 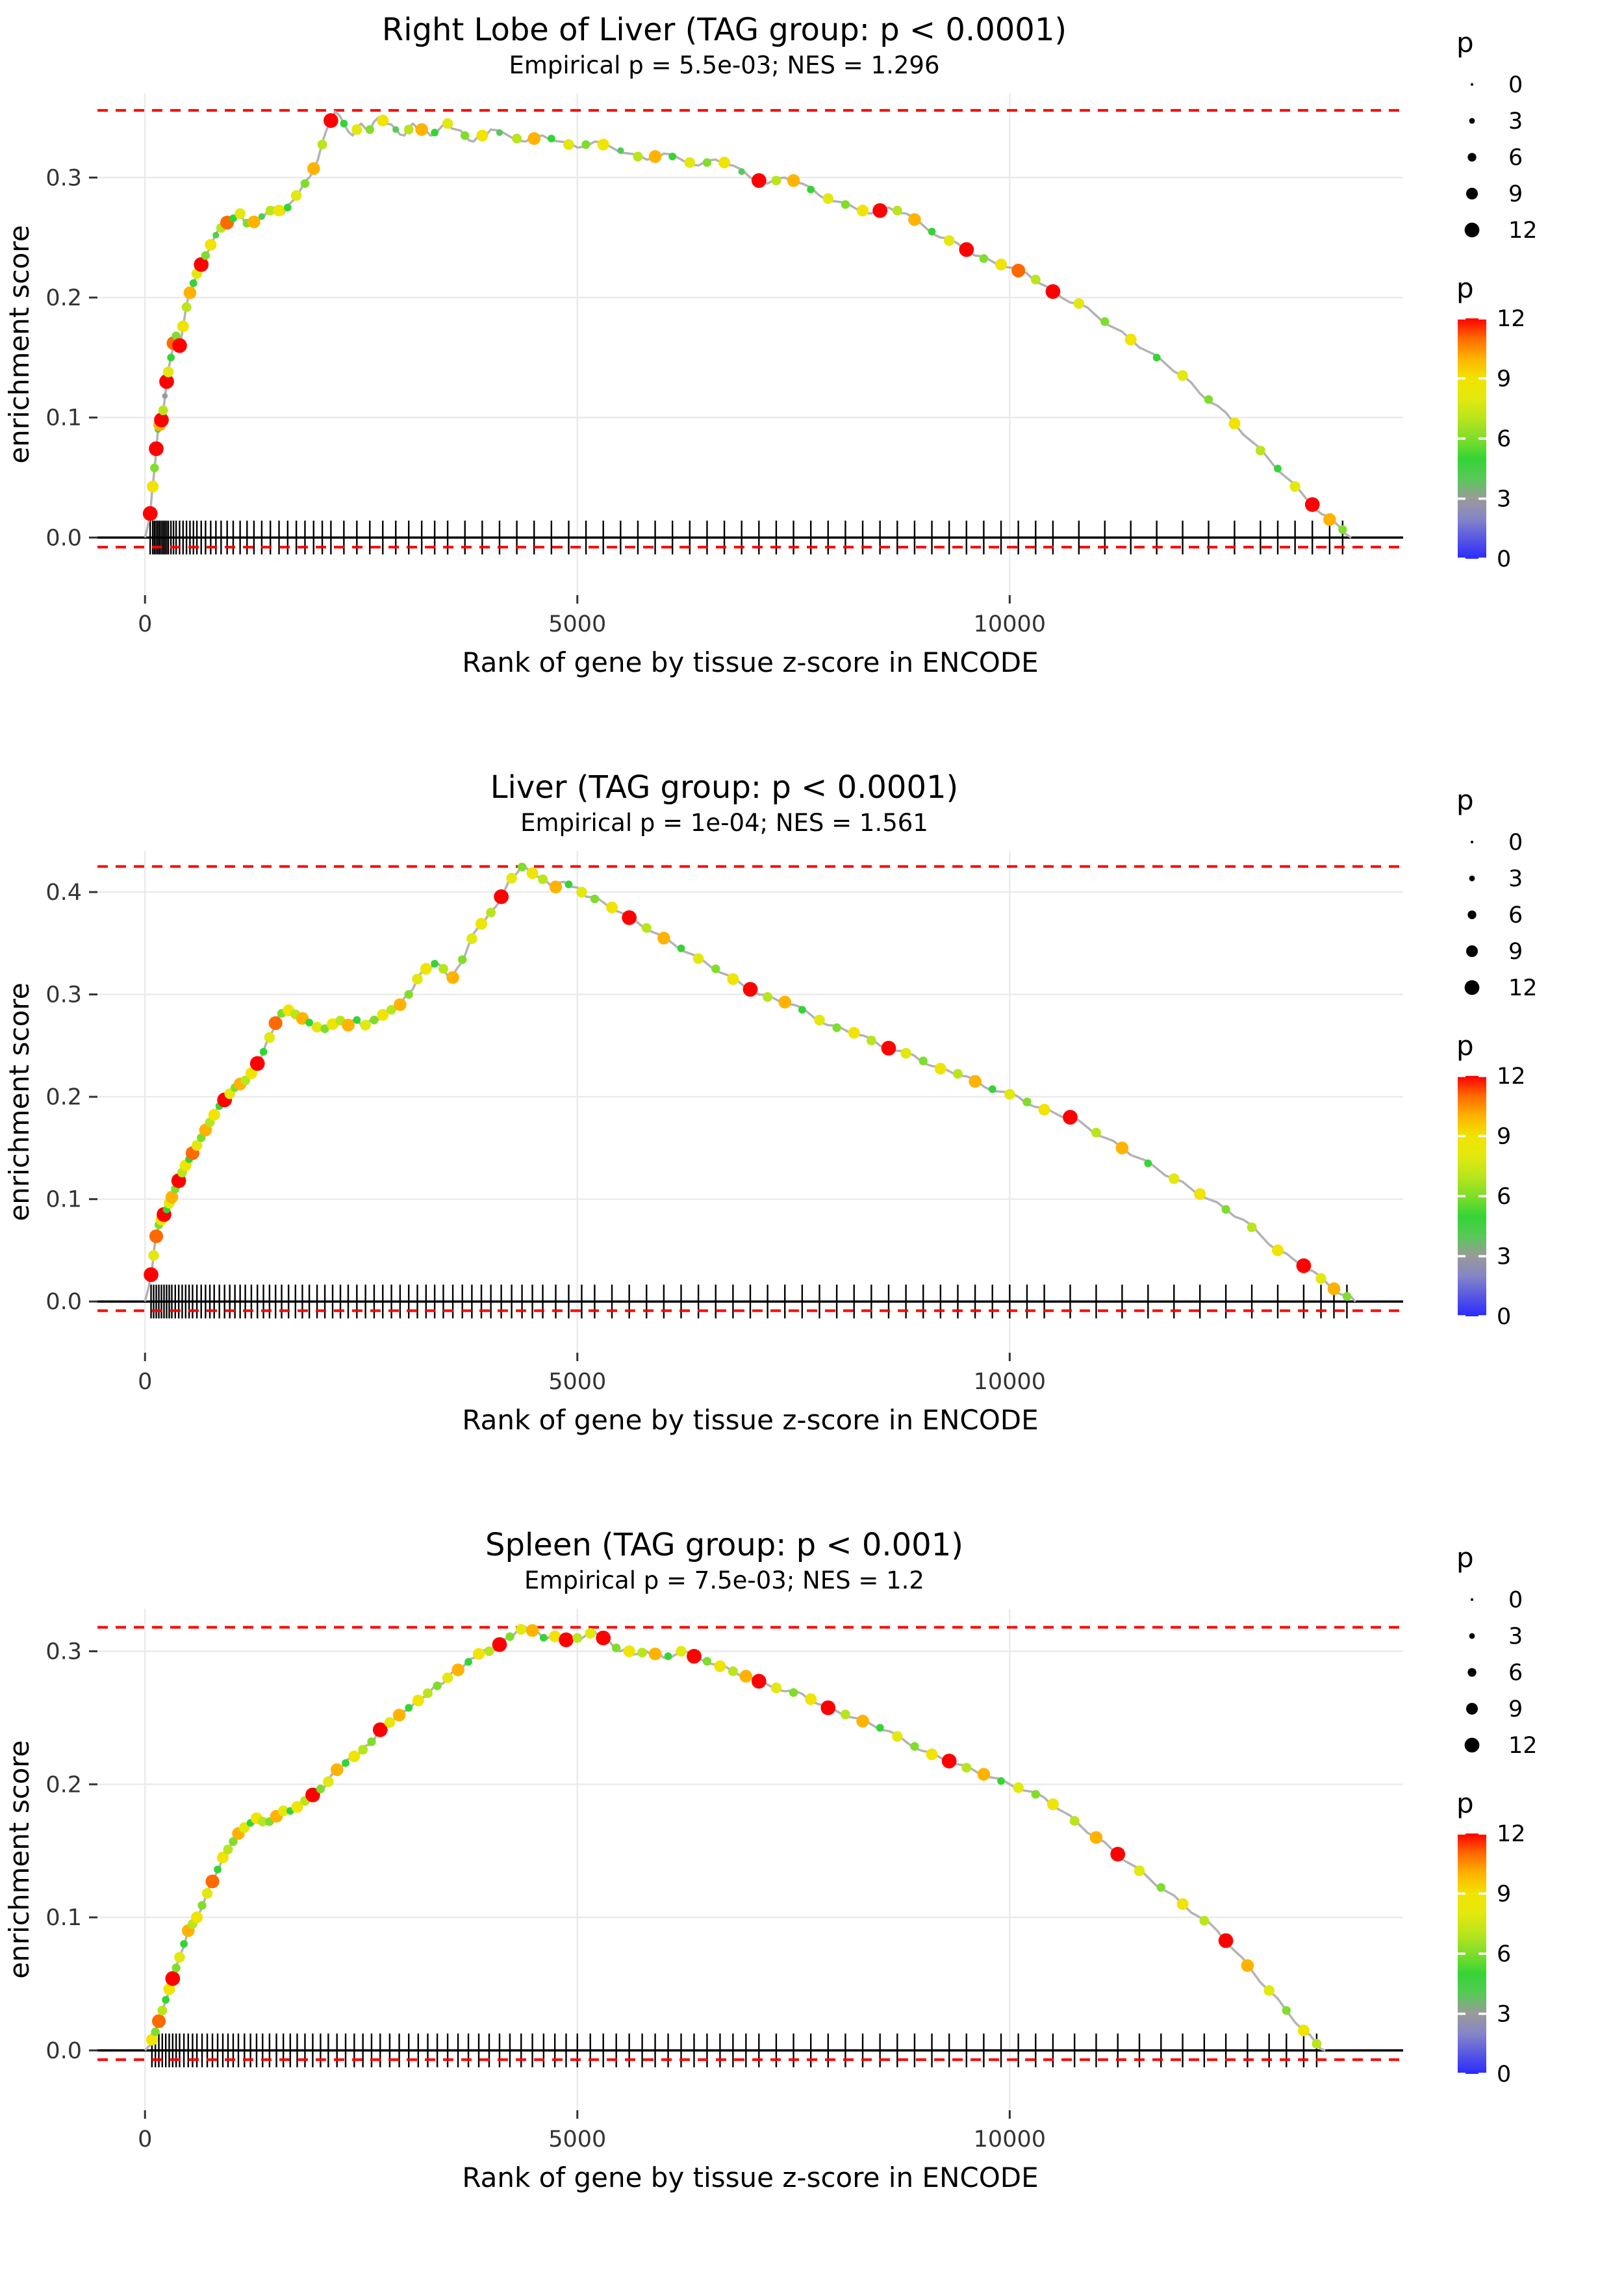 What do you see at coordinates (1515, 158) in the screenshot?
I see `size-legend-label: 6` at bounding box center [1515, 158].